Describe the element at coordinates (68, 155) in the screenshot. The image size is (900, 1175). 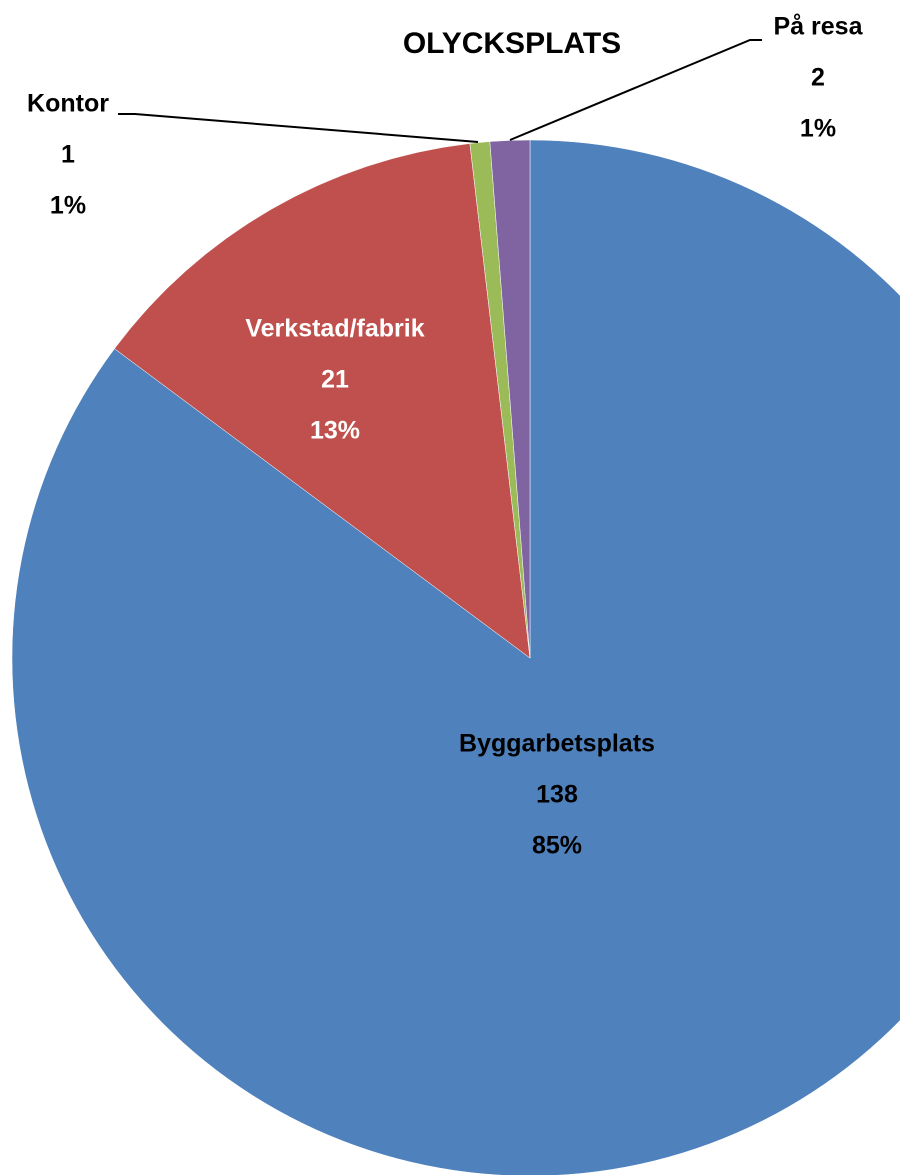
I see `slice-value: 1` at that location.